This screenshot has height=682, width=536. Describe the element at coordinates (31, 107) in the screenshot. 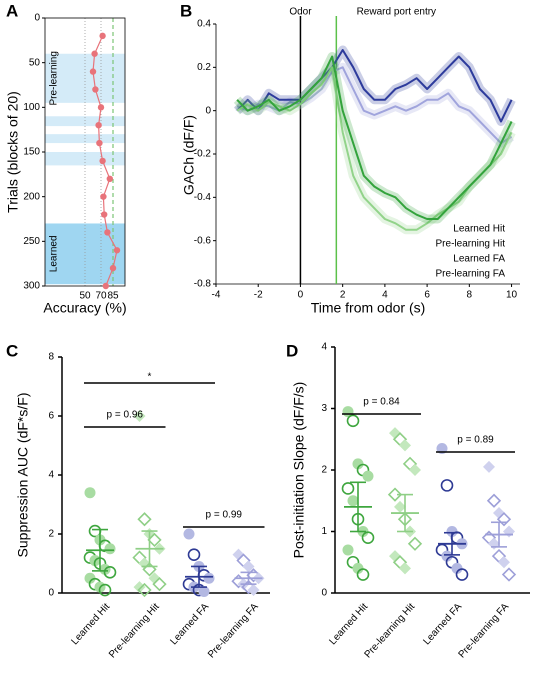

I see `y-tick-label: 100` at that location.